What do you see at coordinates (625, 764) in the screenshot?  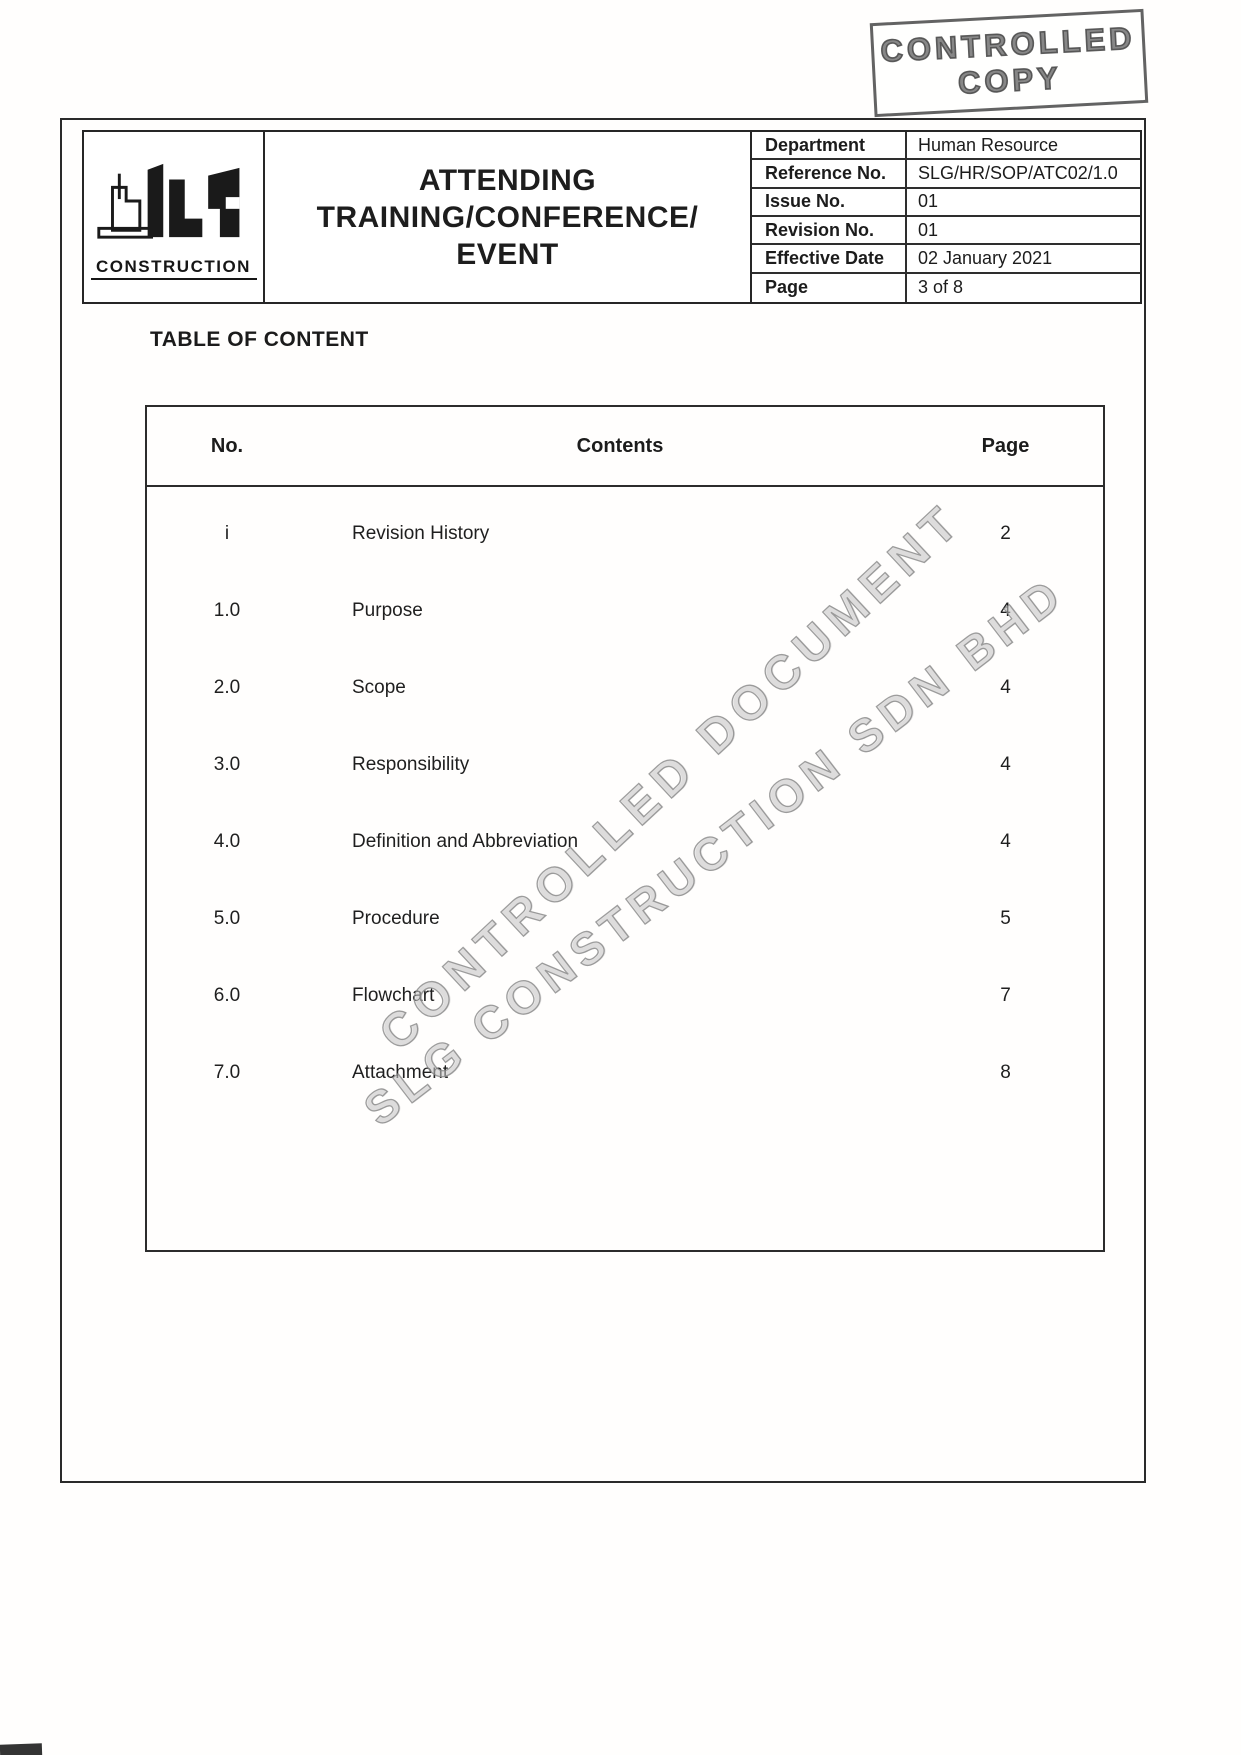 I see `toc-row-responsibility: 3.0 Responsibility 4` at bounding box center [625, 764].